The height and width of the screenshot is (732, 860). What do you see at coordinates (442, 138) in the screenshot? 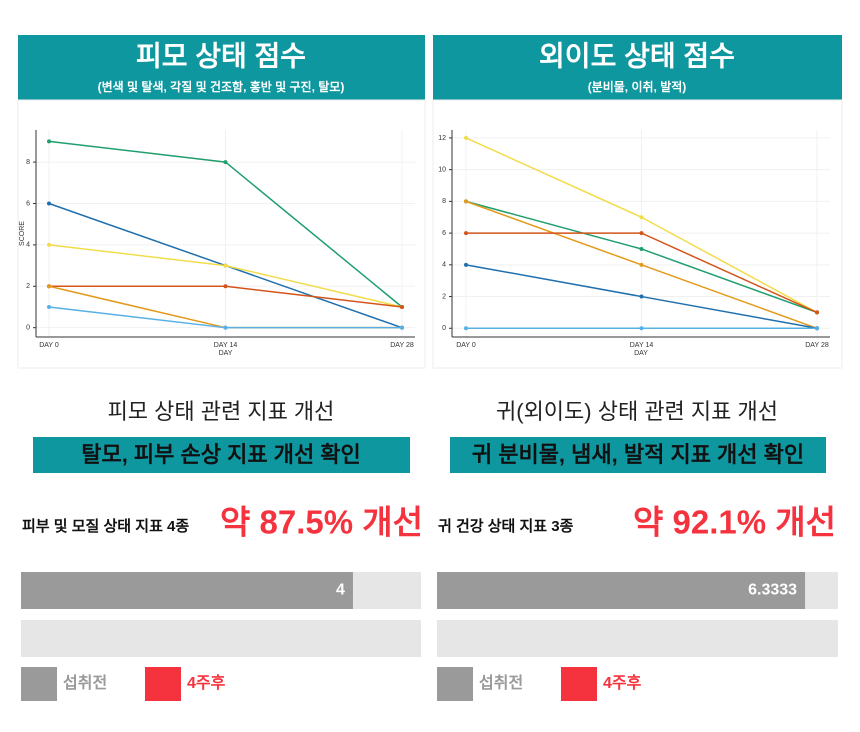
I see `y-tick-label: 12` at bounding box center [442, 138].